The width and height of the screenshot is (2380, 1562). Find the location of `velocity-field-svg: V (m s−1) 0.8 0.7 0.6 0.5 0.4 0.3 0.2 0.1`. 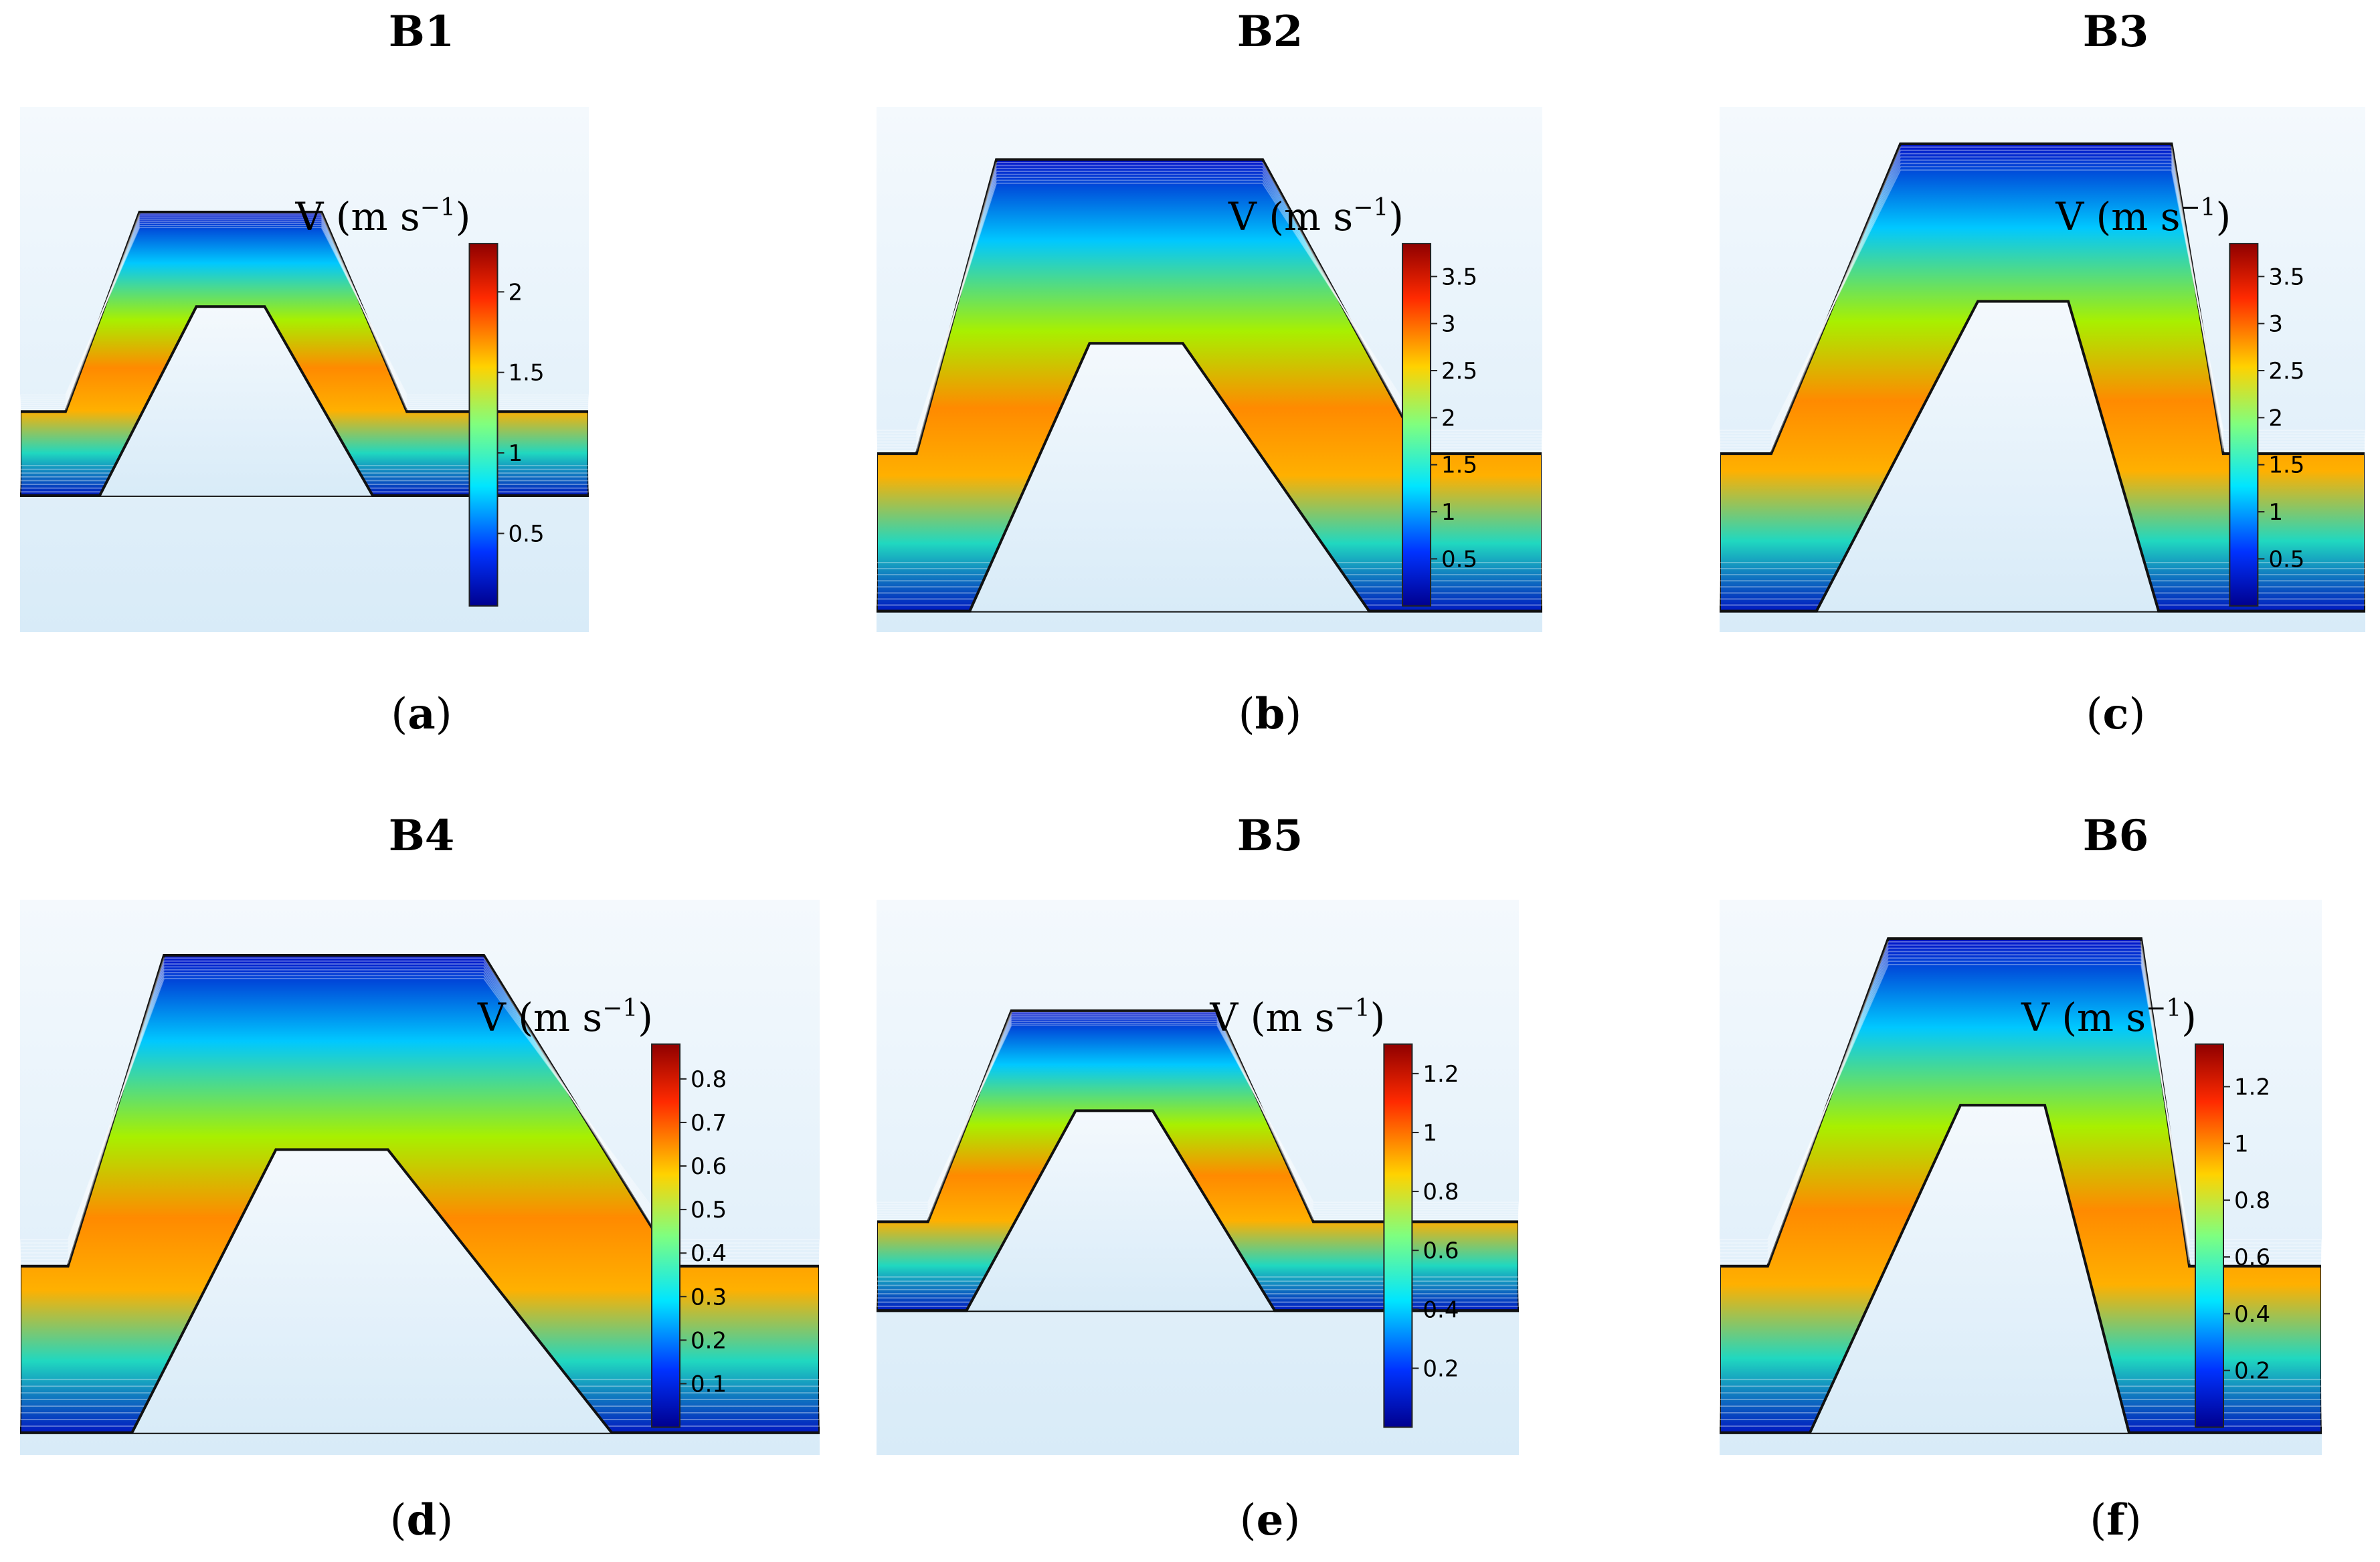

velocity-field-svg: V (m s−1) 0.8 0.7 0.6 0.5 0.4 0.3 0.2 0.1 is located at coordinates (420, 1178).